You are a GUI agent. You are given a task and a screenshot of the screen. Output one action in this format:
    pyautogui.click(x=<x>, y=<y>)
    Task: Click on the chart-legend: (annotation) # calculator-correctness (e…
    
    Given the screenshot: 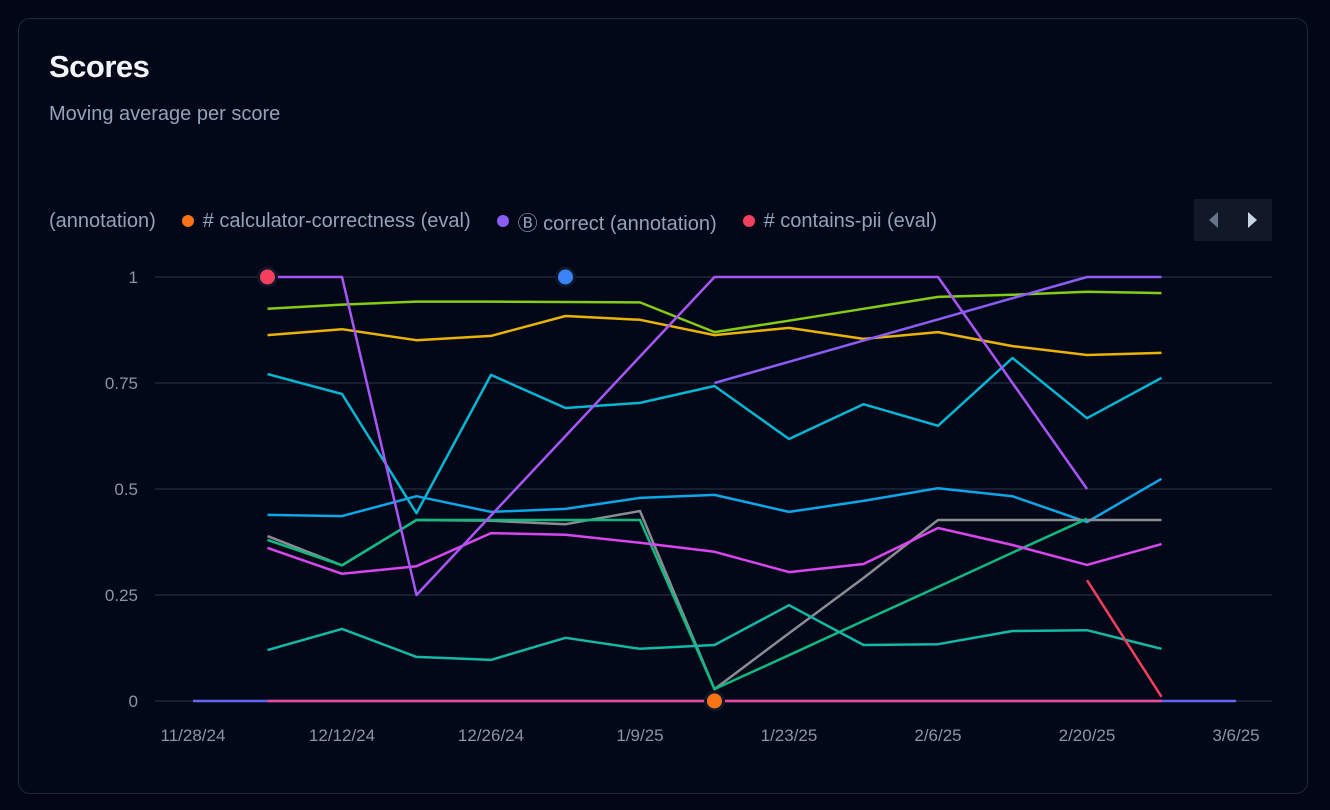 What is the action you would take?
    pyautogui.click(x=621, y=221)
    